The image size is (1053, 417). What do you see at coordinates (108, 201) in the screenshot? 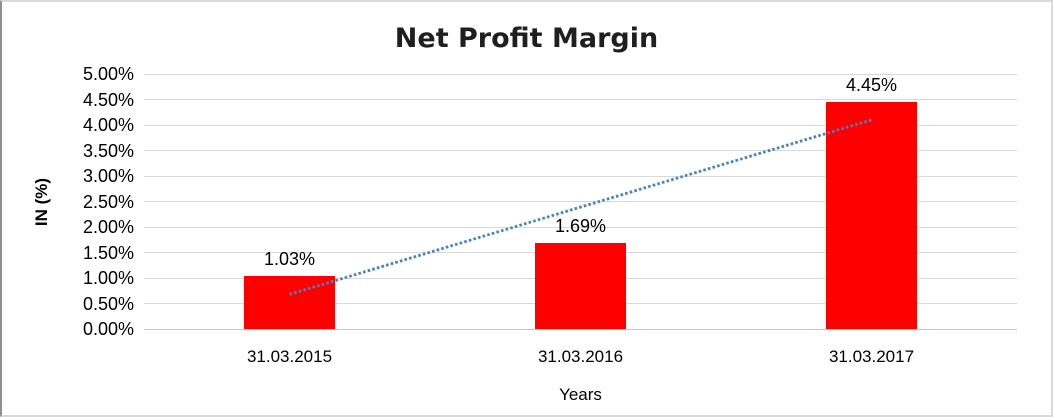
I see `y-tick-label: 2.50%` at bounding box center [108, 201].